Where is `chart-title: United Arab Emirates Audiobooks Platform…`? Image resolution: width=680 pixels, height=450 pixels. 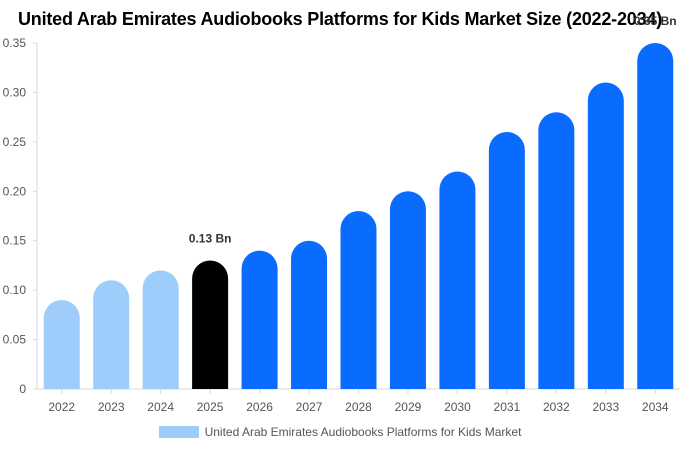
chart-title: United Arab Emirates Audiobooks Platform… is located at coordinates (340, 19).